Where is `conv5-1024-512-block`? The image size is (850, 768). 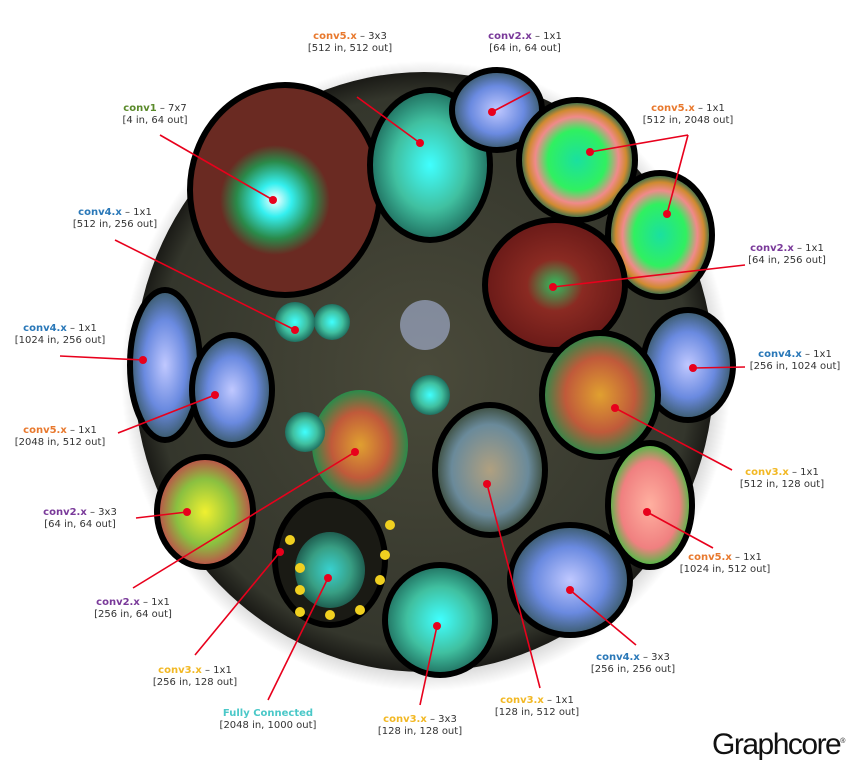 conv5-1024-512-block is located at coordinates (650, 505).